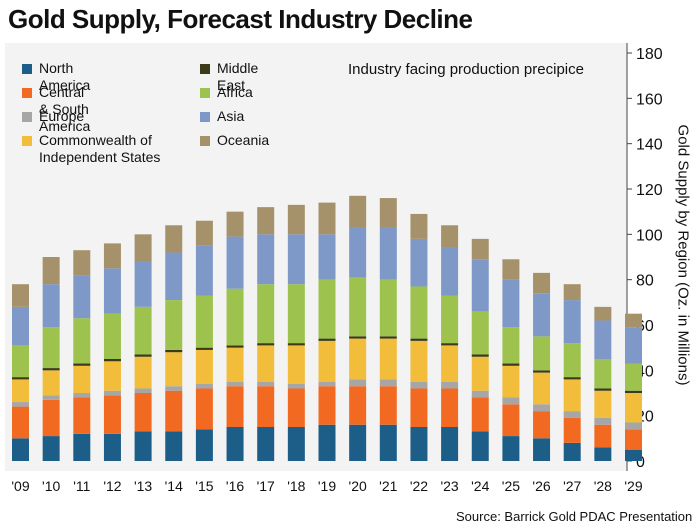  Describe the element at coordinates (388, 486) in the screenshot. I see `x-tick-label: '21` at that location.